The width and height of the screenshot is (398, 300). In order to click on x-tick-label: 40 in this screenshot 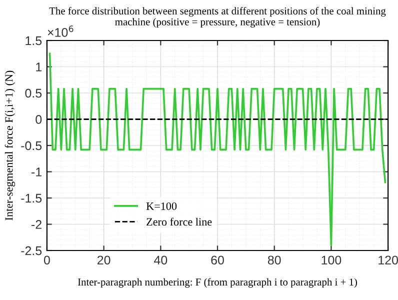, I will do `click(161, 260)`.